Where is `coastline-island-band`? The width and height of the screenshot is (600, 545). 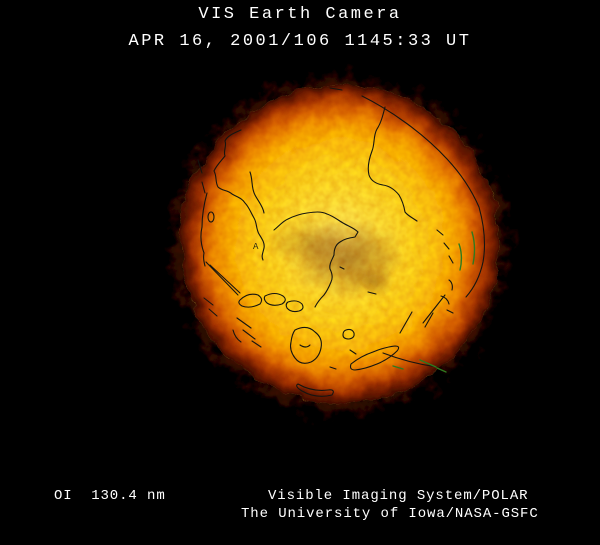 coastline-island-band is located at coordinates (271, 302).